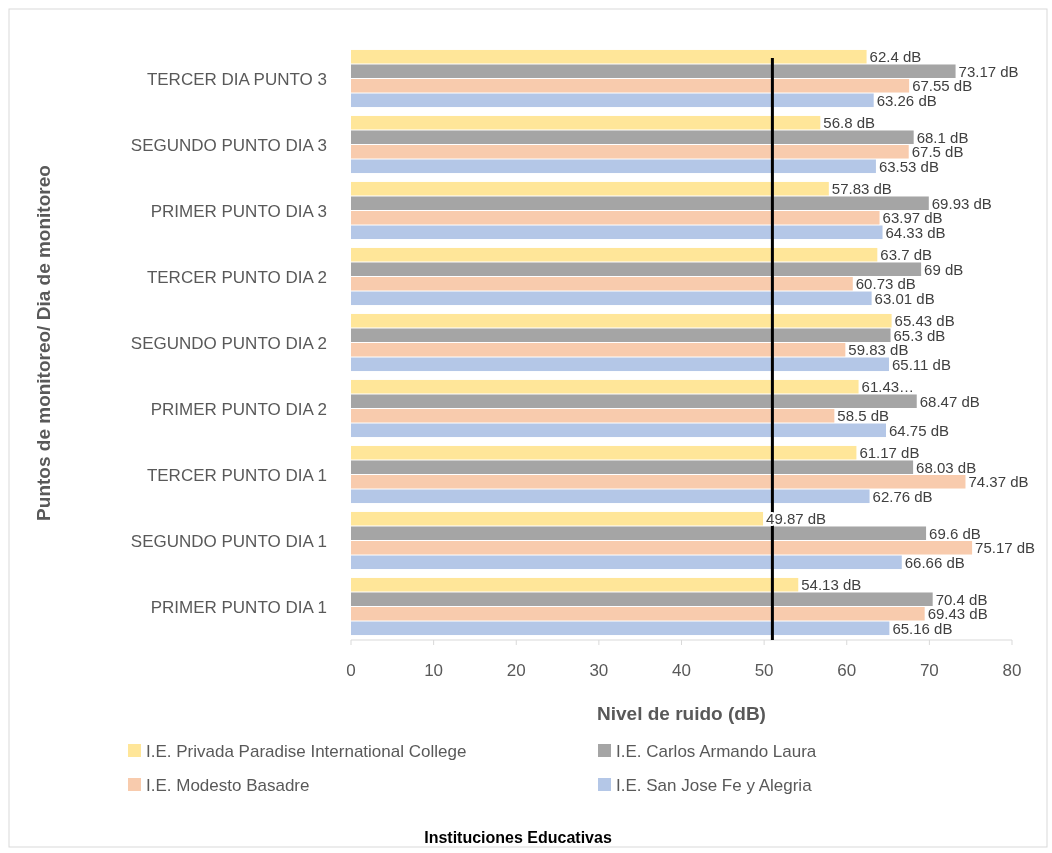  I want to click on legend-title: Instituciones Educativas, so click(518, 837).